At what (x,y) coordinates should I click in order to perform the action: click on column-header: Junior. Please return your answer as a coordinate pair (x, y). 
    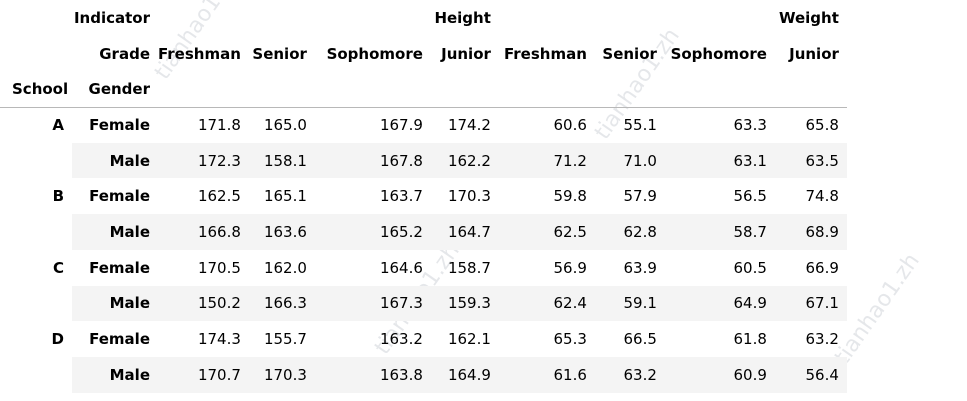
    Looking at the image, I should click on (814, 53).